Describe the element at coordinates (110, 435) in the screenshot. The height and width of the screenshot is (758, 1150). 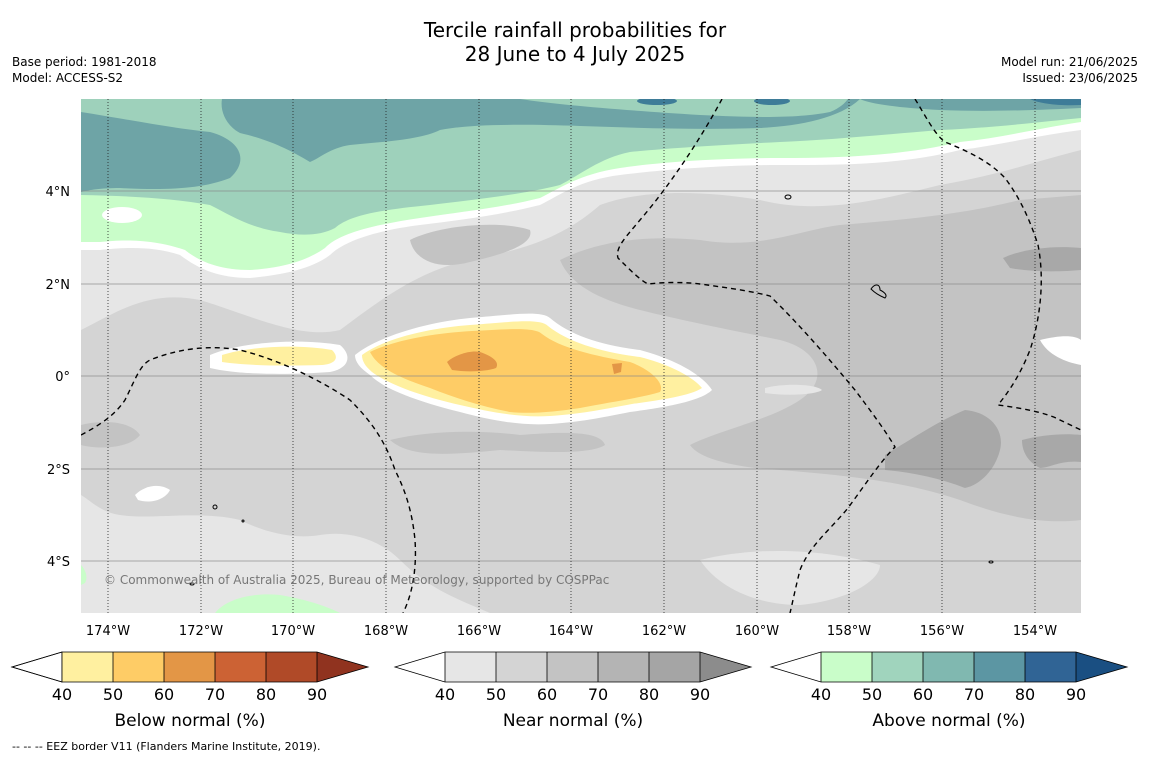
I see `near-normal-60-region-west` at that location.